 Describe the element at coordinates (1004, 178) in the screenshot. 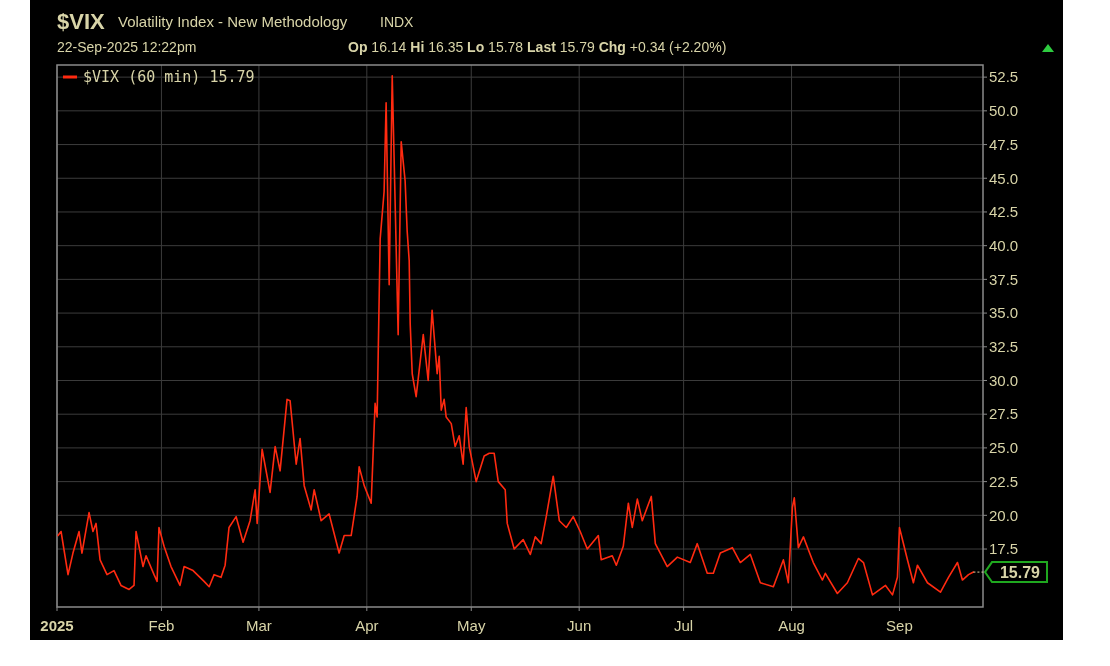

I see `y-tick-label: 45.0` at that location.